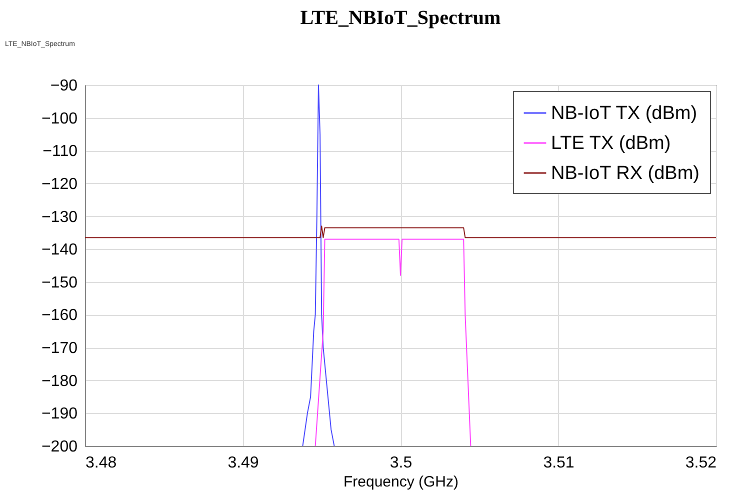 The width and height of the screenshot is (737, 497). I want to click on legend-label: LTE TX (dBm), so click(611, 143).